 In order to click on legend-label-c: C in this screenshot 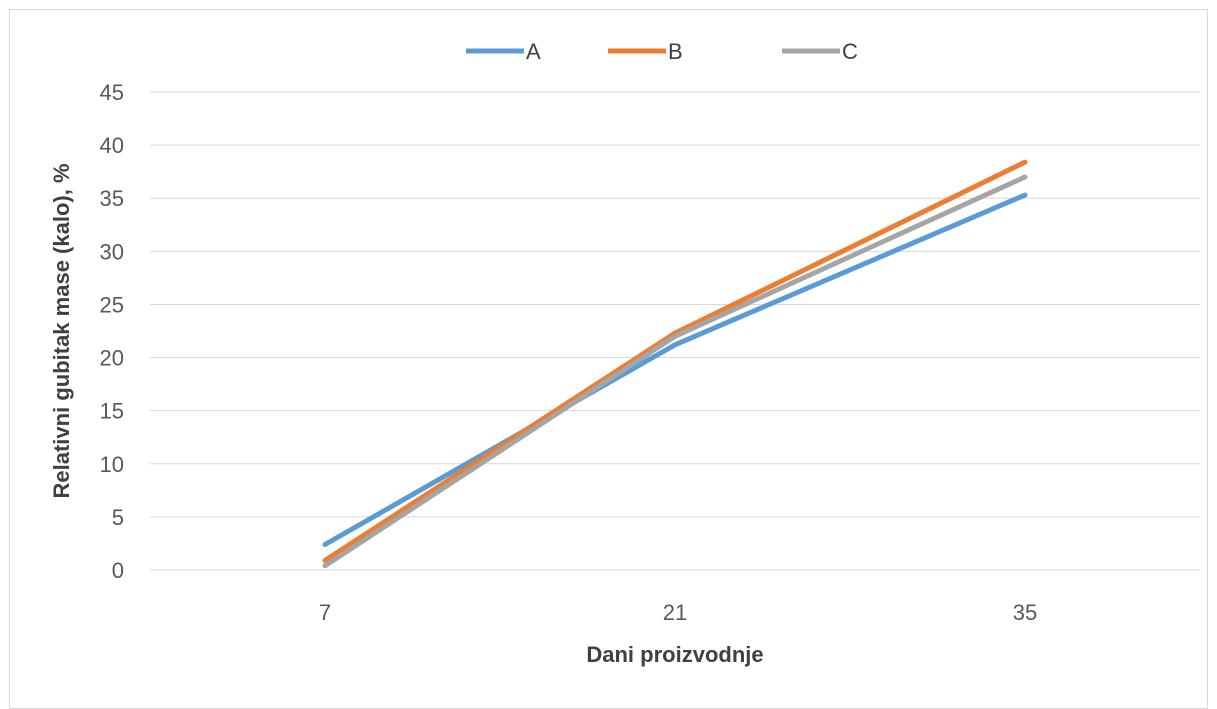, I will do `click(850, 51)`.